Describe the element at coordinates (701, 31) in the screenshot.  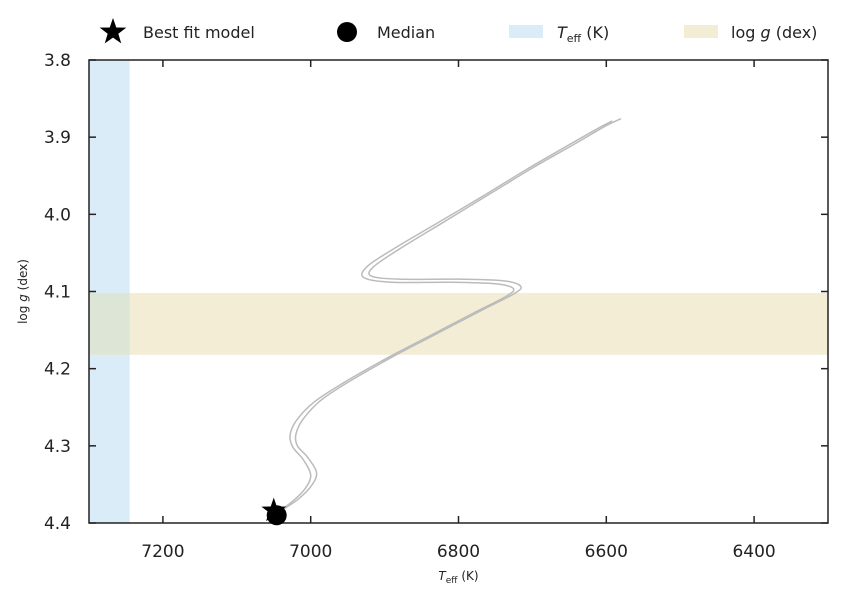
I see `logg-band-swatch` at that location.